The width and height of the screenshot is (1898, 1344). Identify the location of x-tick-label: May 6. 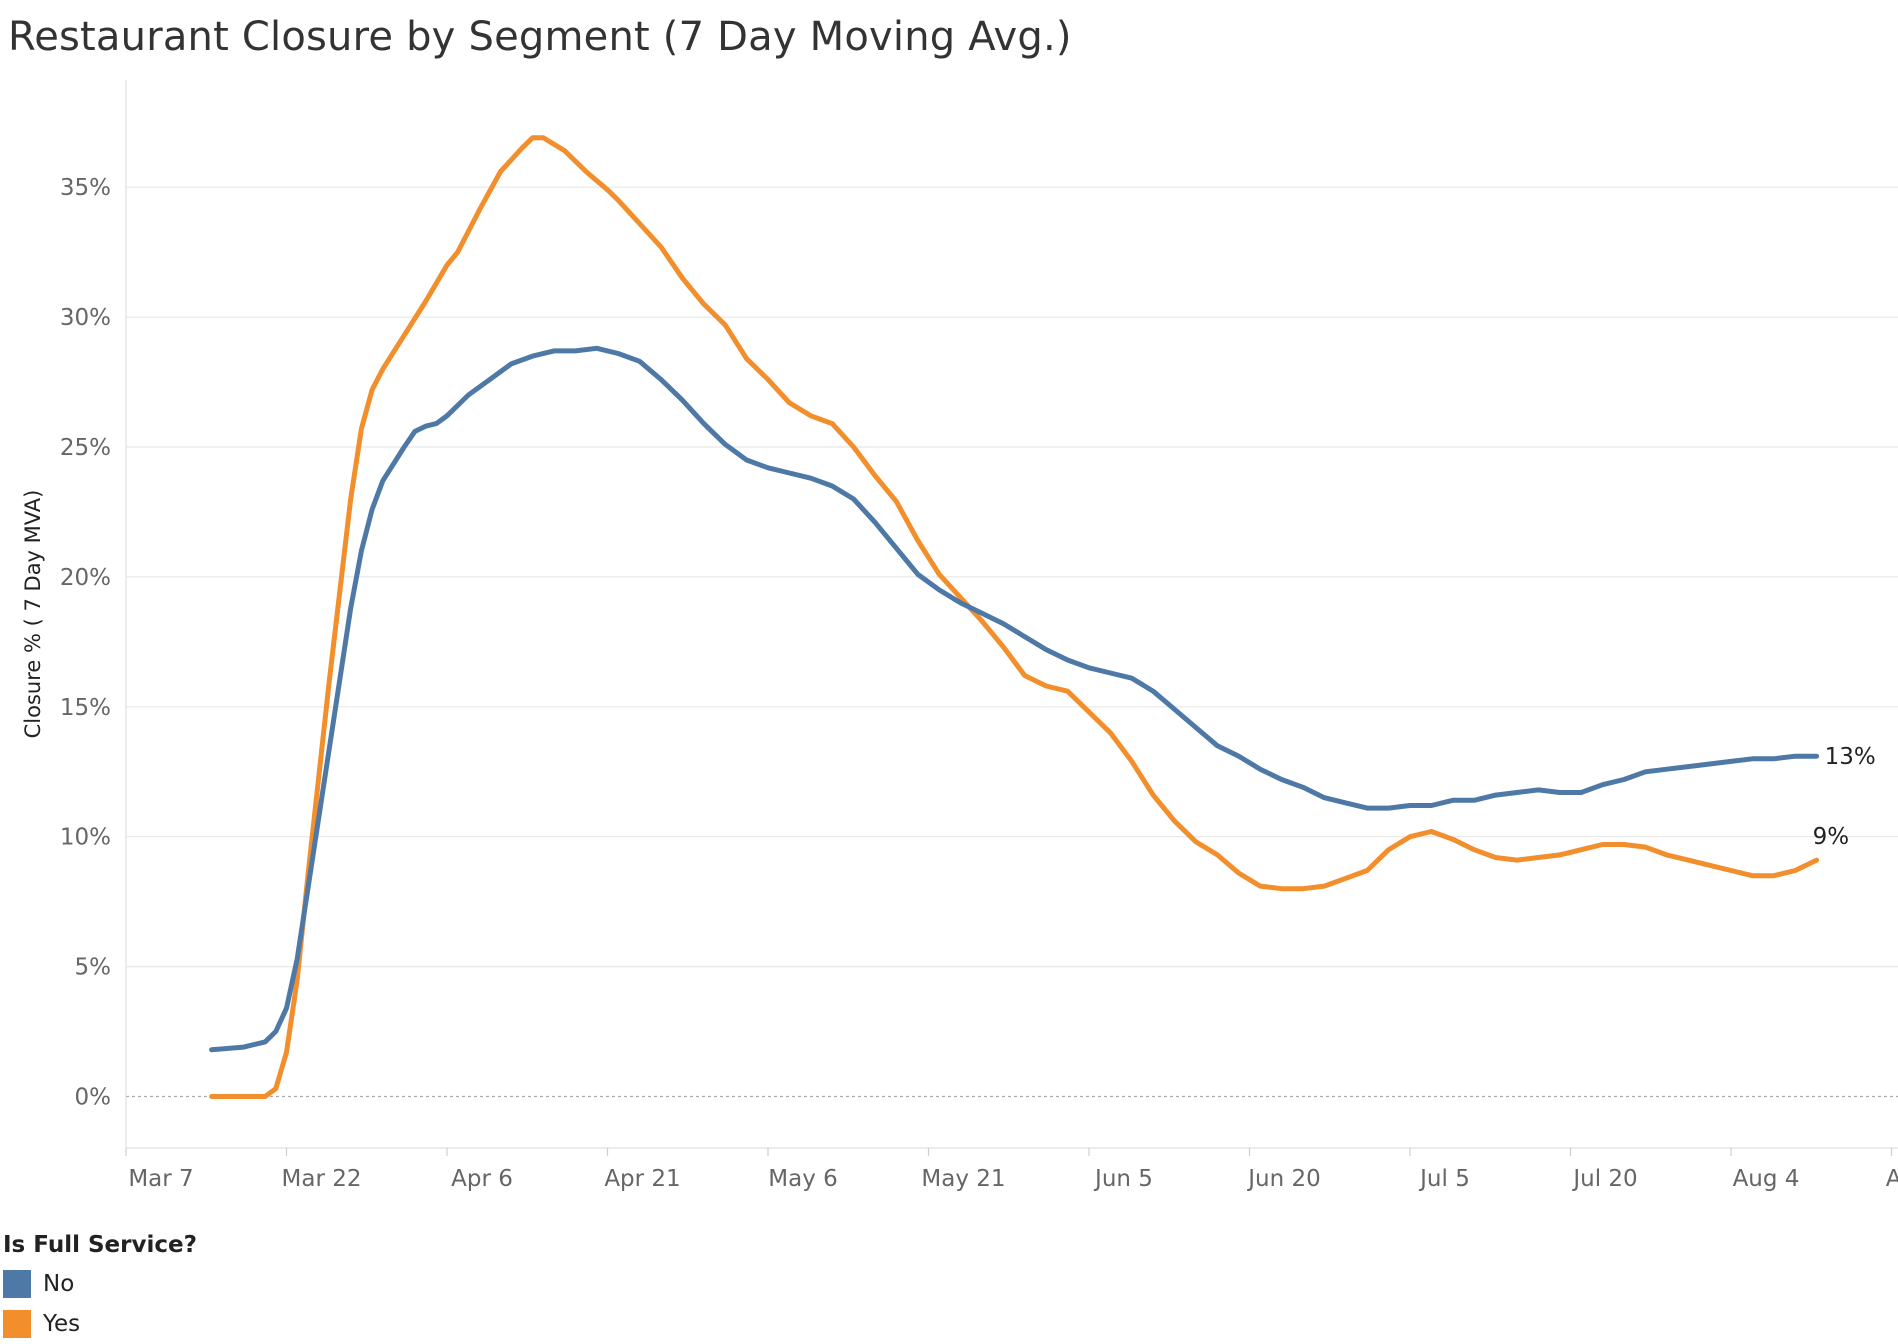
(803, 1179).